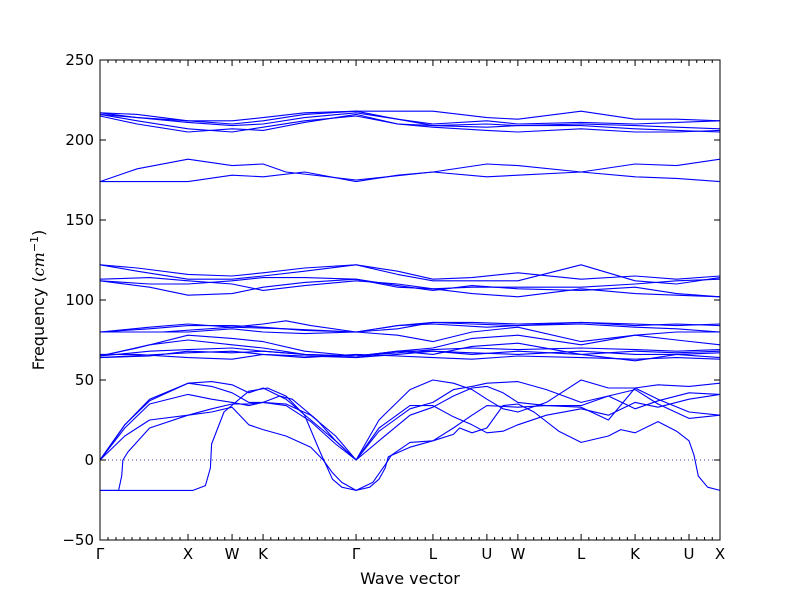 Image resolution: width=800 pixels, height=600 pixels. What do you see at coordinates (38, 264) in the screenshot?
I see `y-axis-title-unit: cm` at bounding box center [38, 264].